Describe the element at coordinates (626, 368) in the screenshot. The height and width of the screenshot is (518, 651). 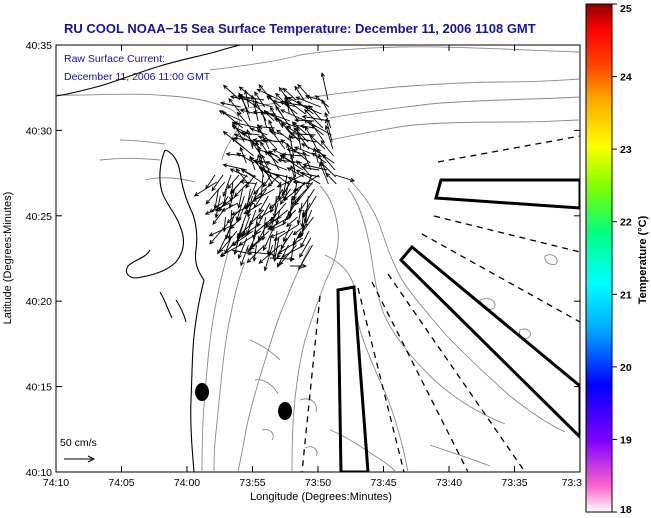
I see `colorbar-tick-label: 20` at that location.